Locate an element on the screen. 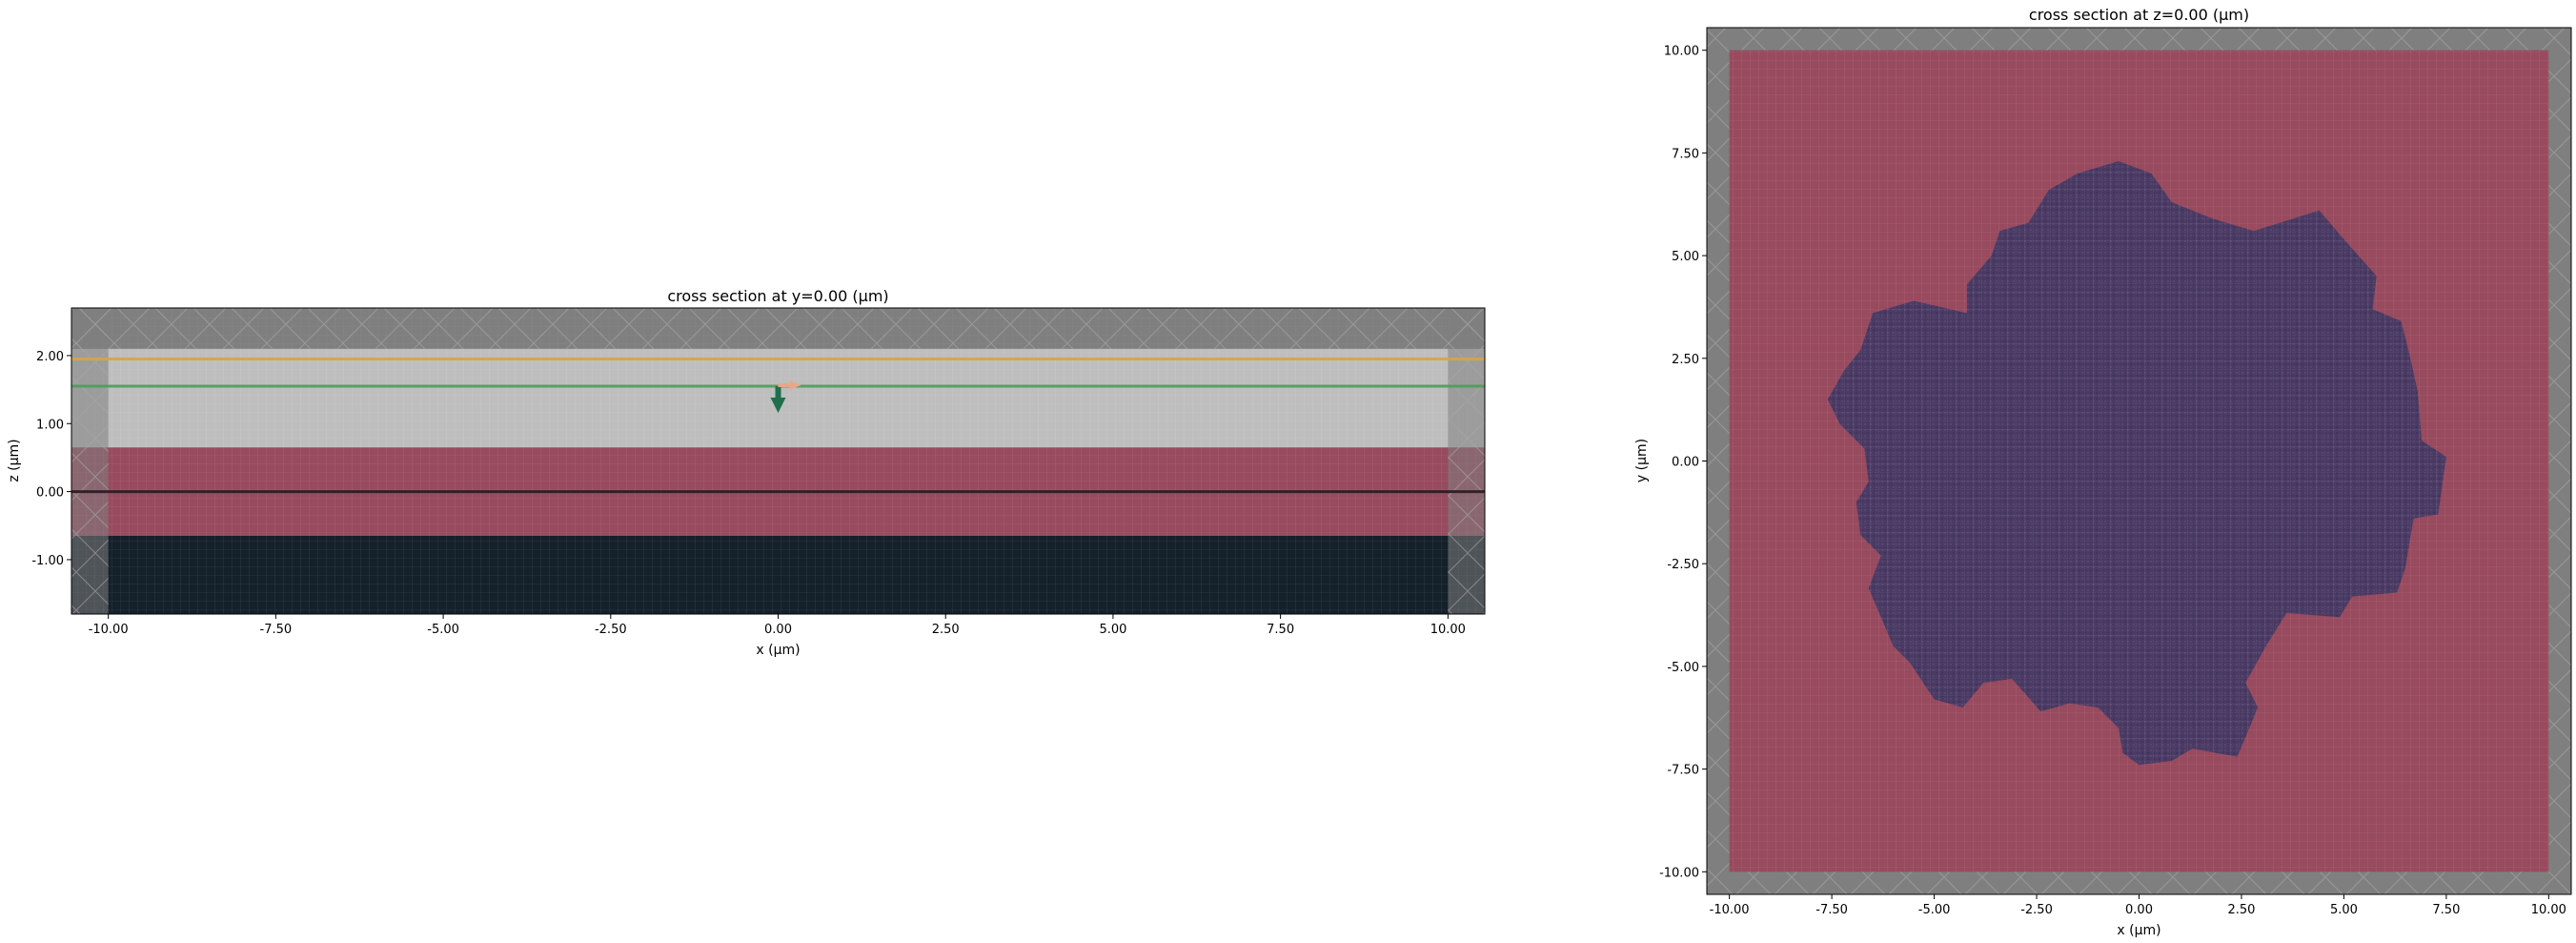 The height and width of the screenshot is (943, 2576). xy-x-tick-label: -2.50 is located at coordinates (2037, 910).